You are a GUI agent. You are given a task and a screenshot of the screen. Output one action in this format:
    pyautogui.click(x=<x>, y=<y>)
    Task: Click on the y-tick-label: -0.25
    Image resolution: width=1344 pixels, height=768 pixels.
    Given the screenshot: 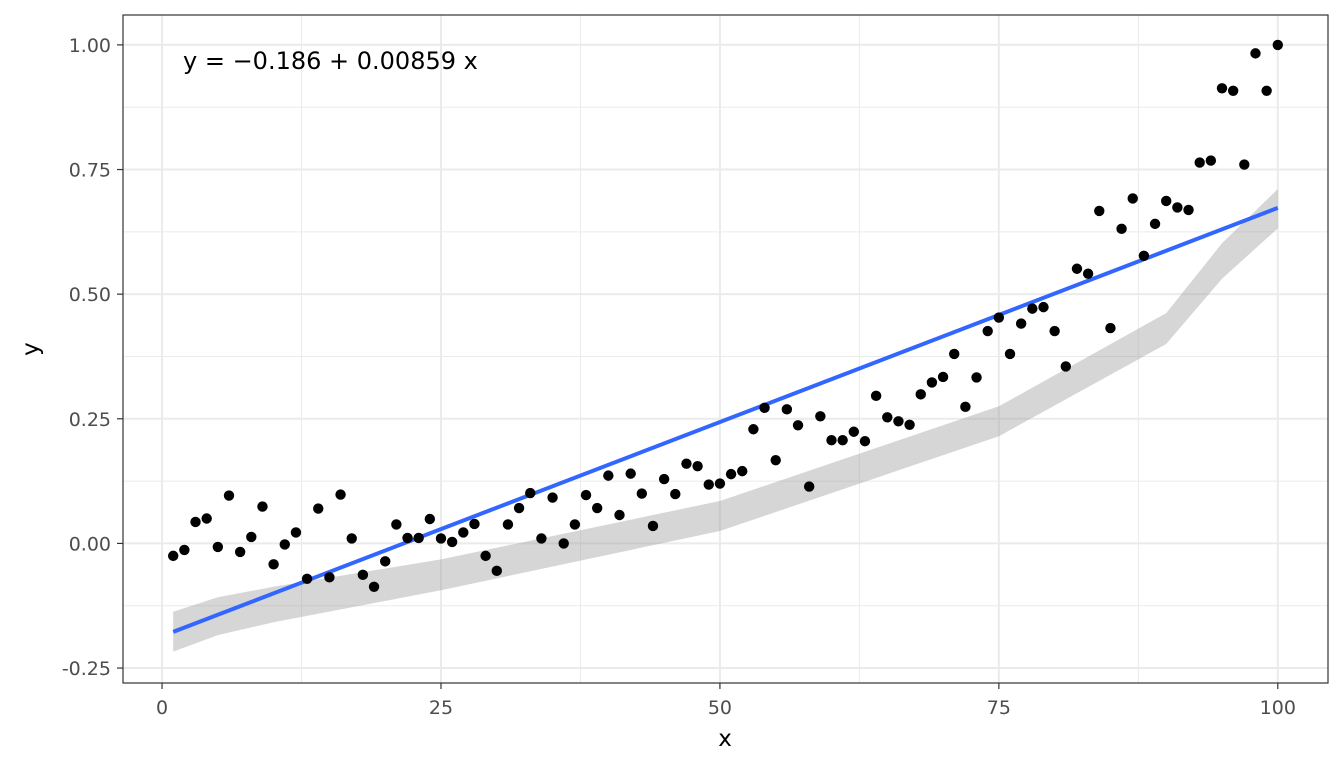 What is the action you would take?
    pyautogui.click(x=86, y=669)
    